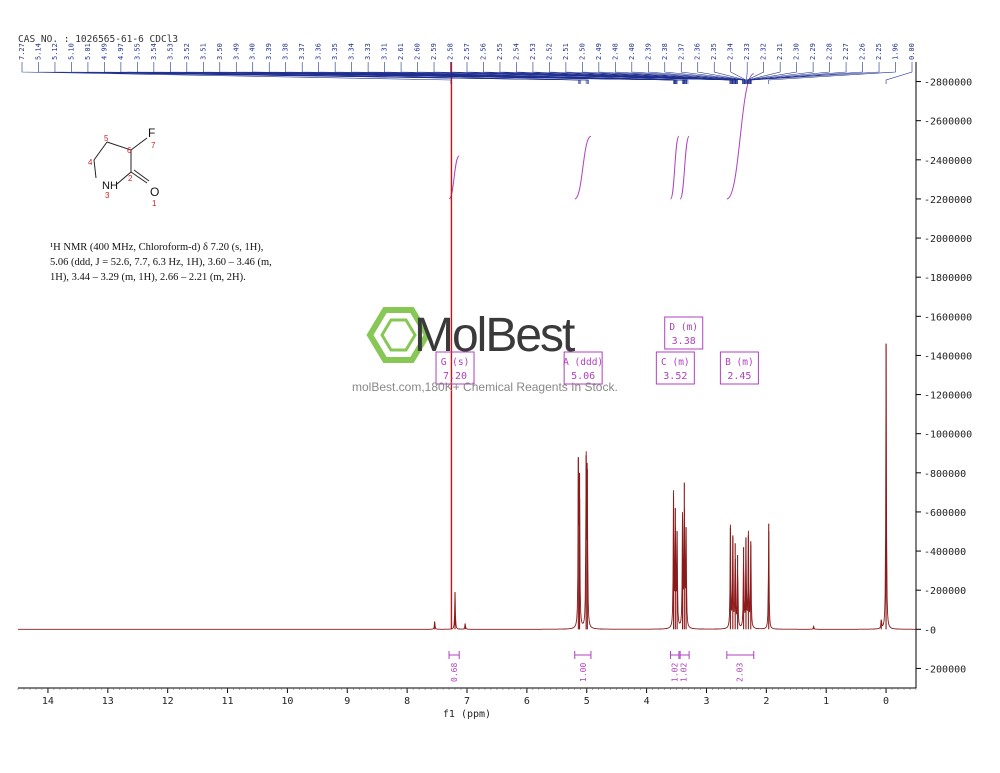  Describe the element at coordinates (945, 669) in the screenshot. I see `y-tick-label: -200000` at that location.